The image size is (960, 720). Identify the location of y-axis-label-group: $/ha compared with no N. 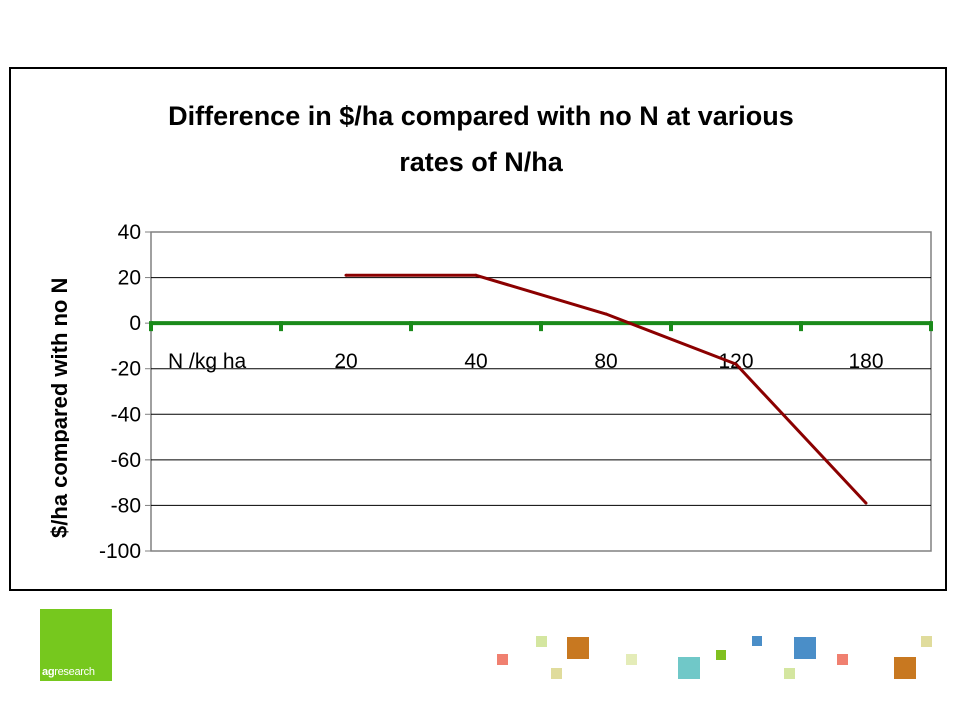
(59, 408).